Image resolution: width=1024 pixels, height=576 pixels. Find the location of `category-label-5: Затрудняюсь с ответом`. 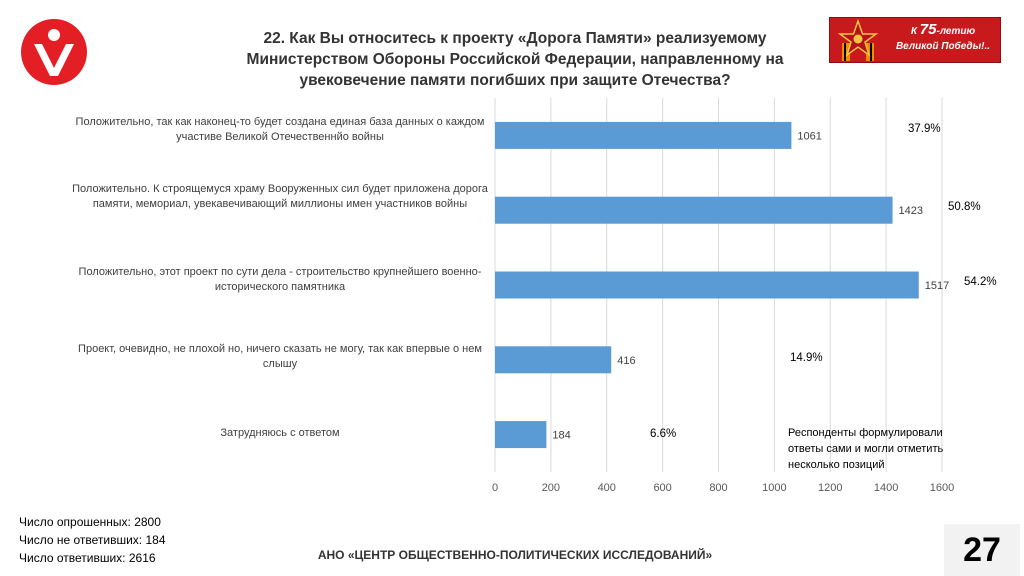

category-label-5: Затрудняюсь с ответом is located at coordinates (280, 433).